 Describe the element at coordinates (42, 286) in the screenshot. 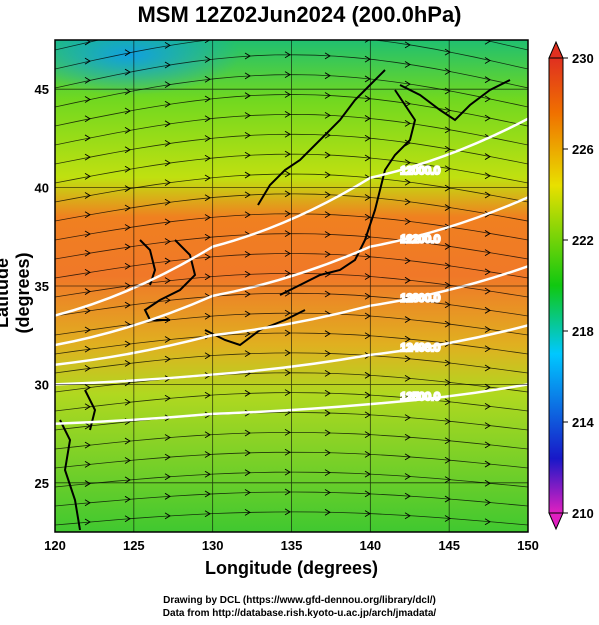

I see `y-tick-label: 35` at that location.